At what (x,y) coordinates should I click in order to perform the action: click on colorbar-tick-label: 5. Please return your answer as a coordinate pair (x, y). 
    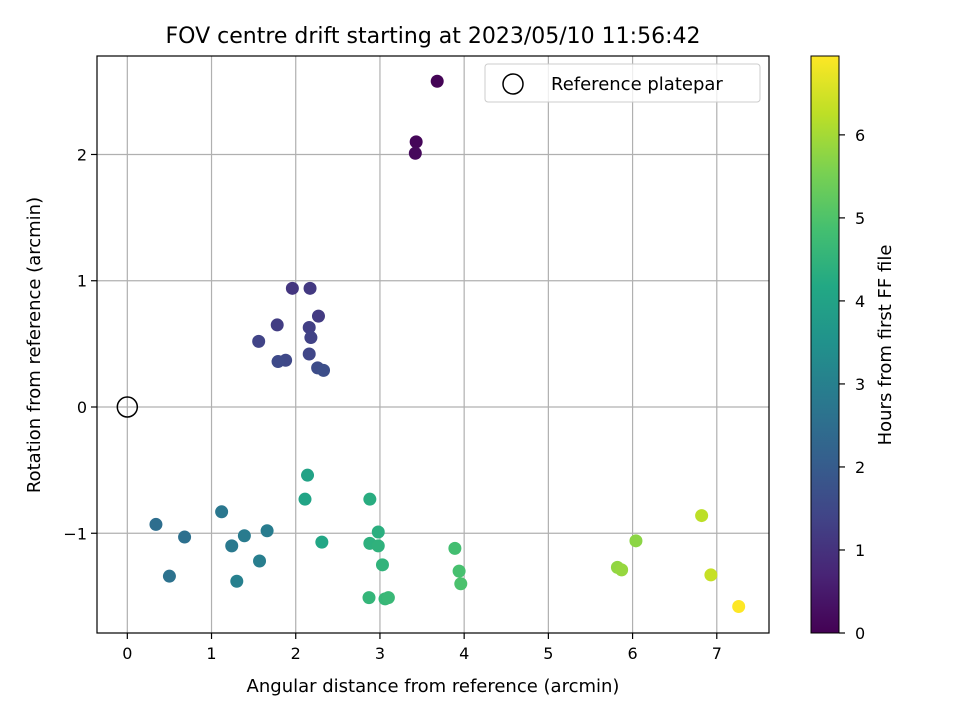
    Looking at the image, I should click on (860, 218).